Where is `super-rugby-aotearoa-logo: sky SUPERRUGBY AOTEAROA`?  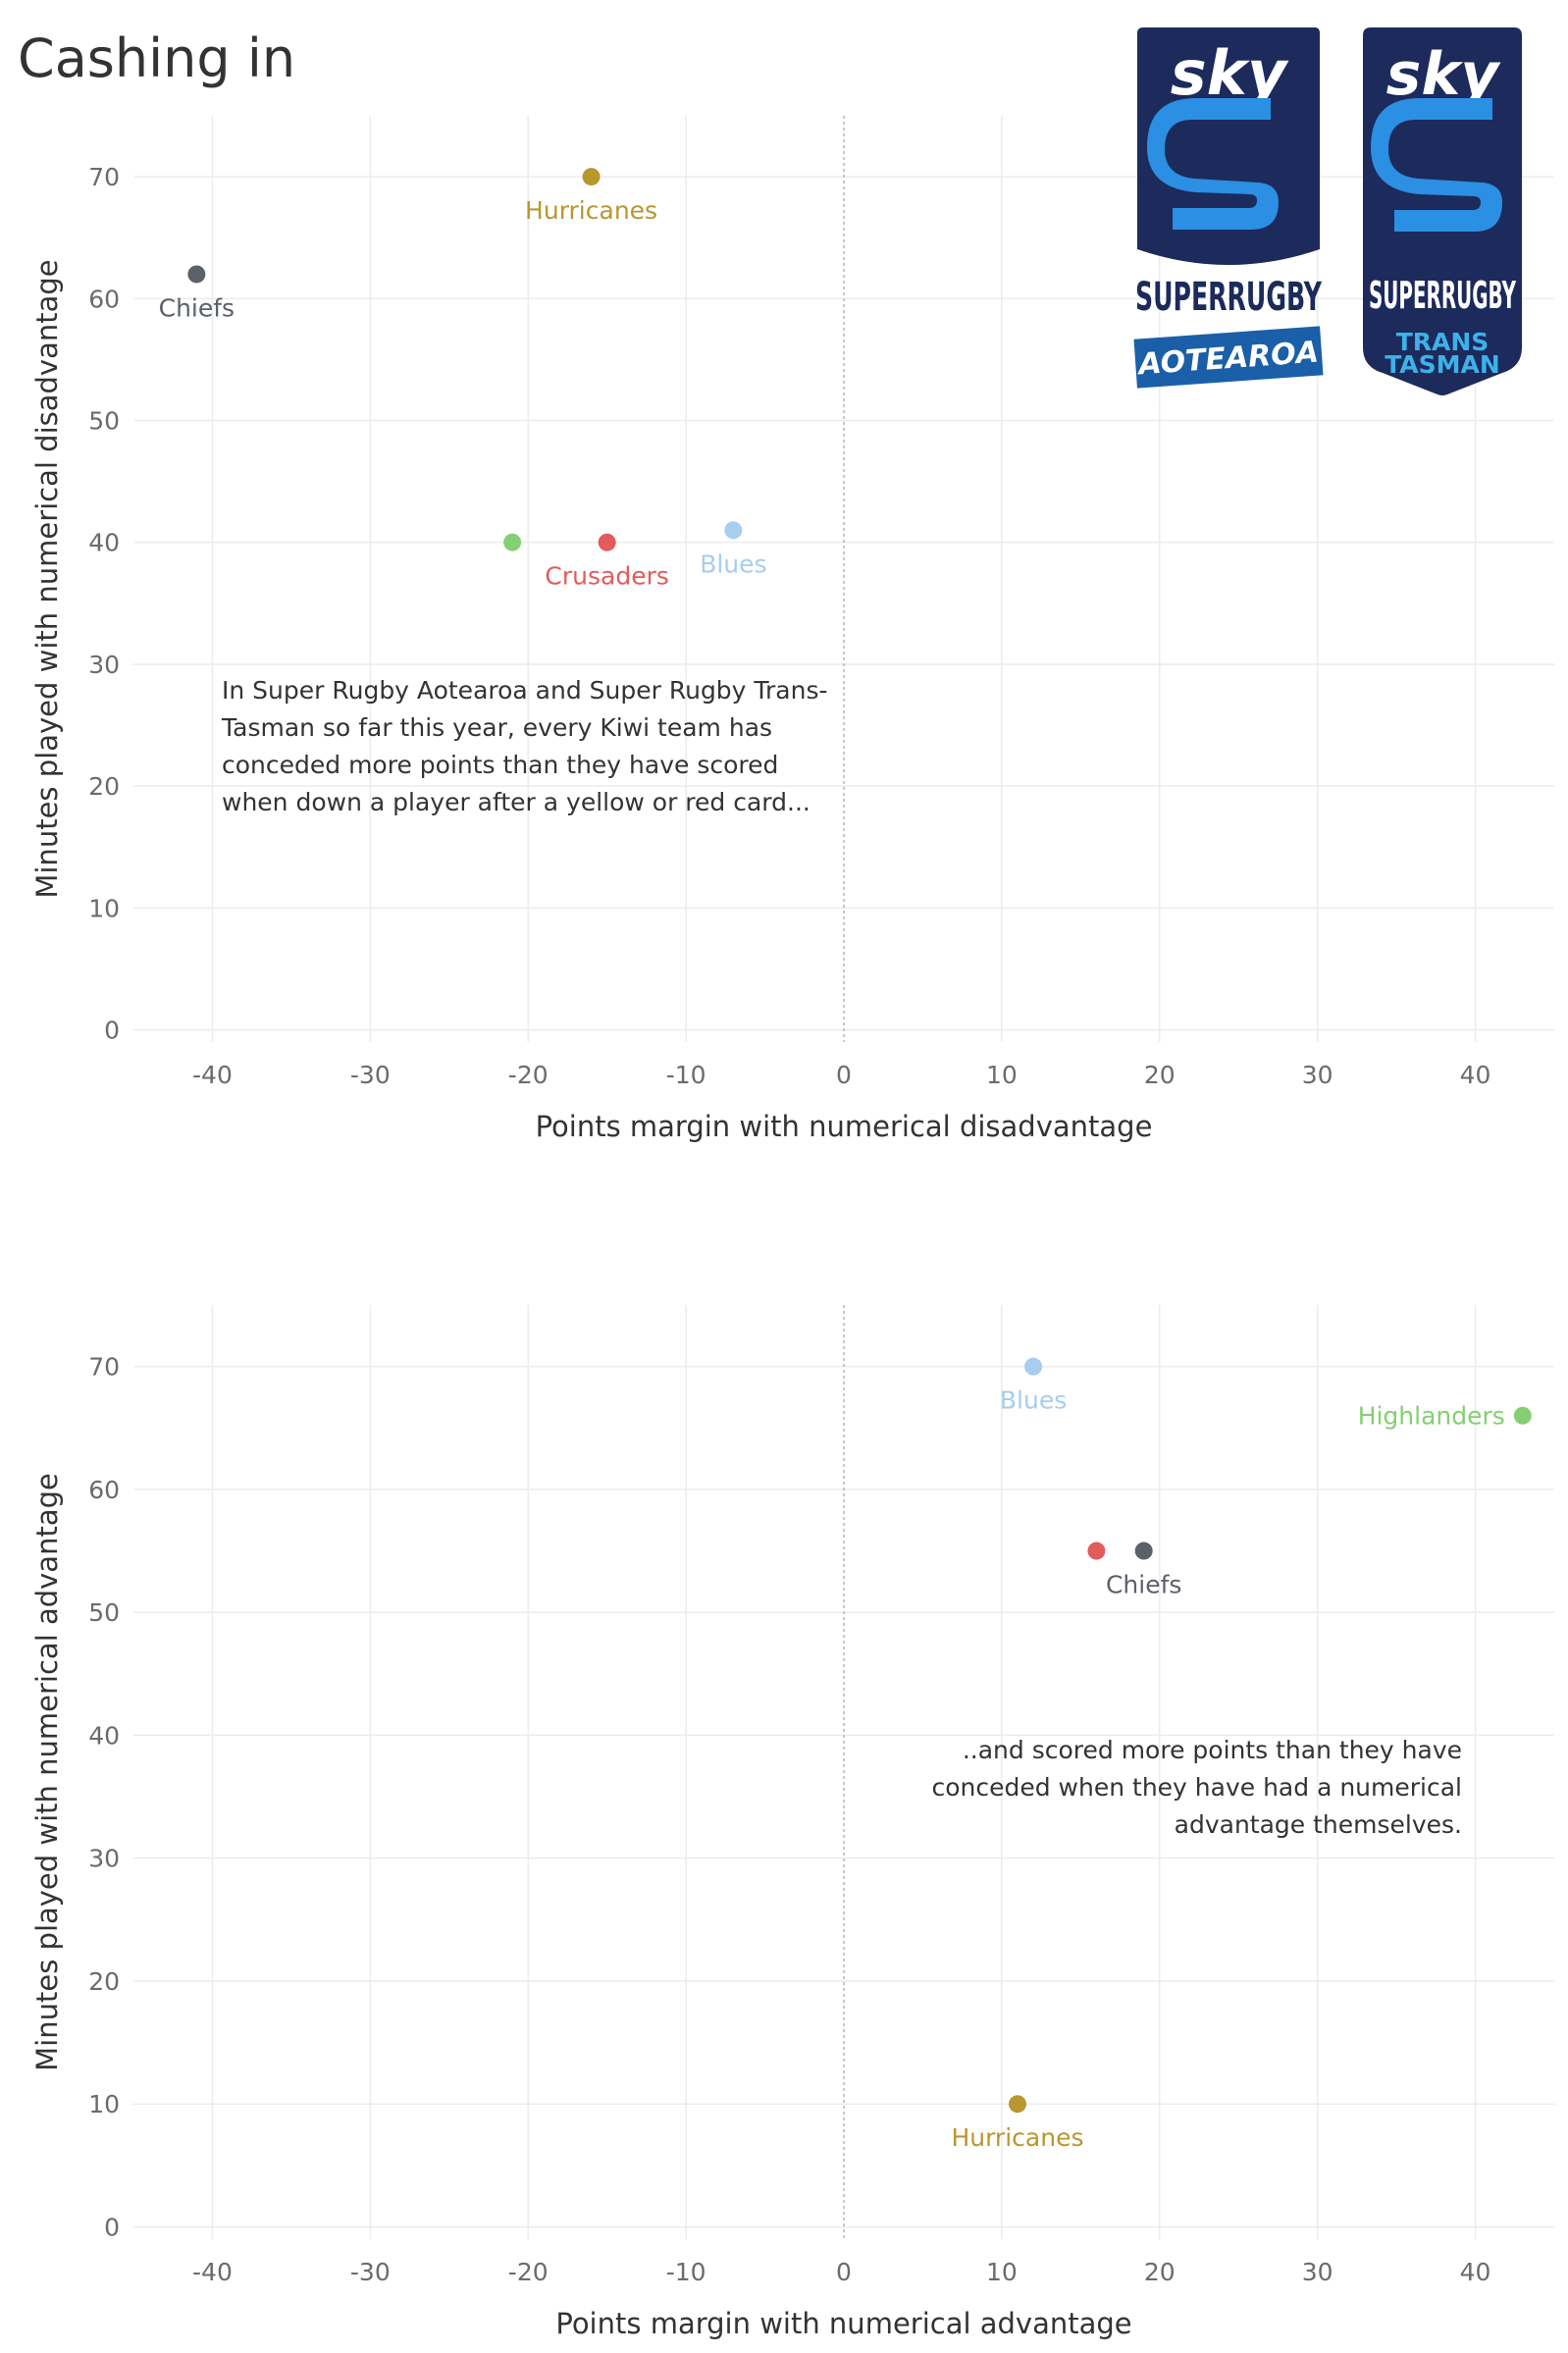 super-rugby-aotearoa-logo: sky SUPERRUGBY AOTEAROA is located at coordinates (1228, 208).